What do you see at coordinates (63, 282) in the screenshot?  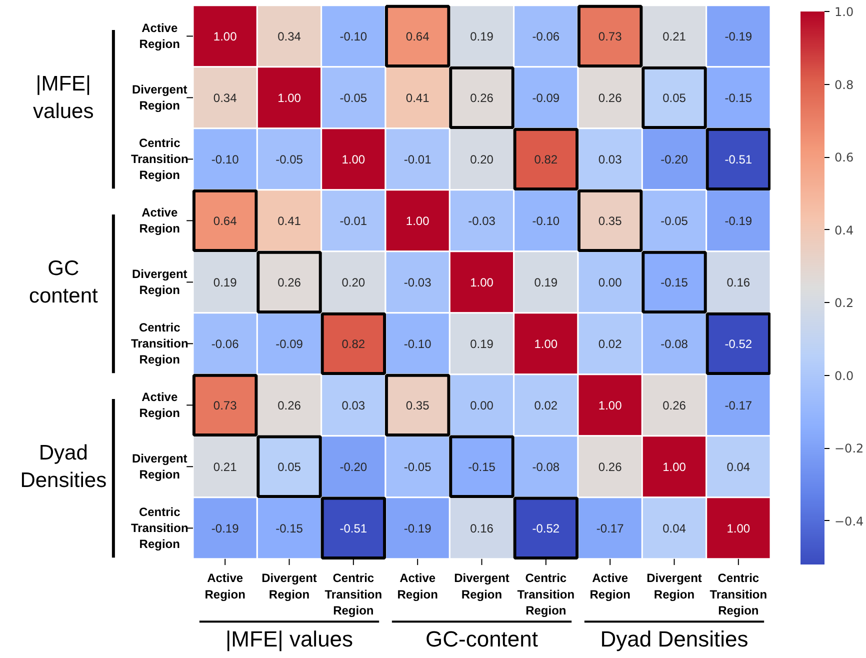 I see `text: GC content` at bounding box center [63, 282].